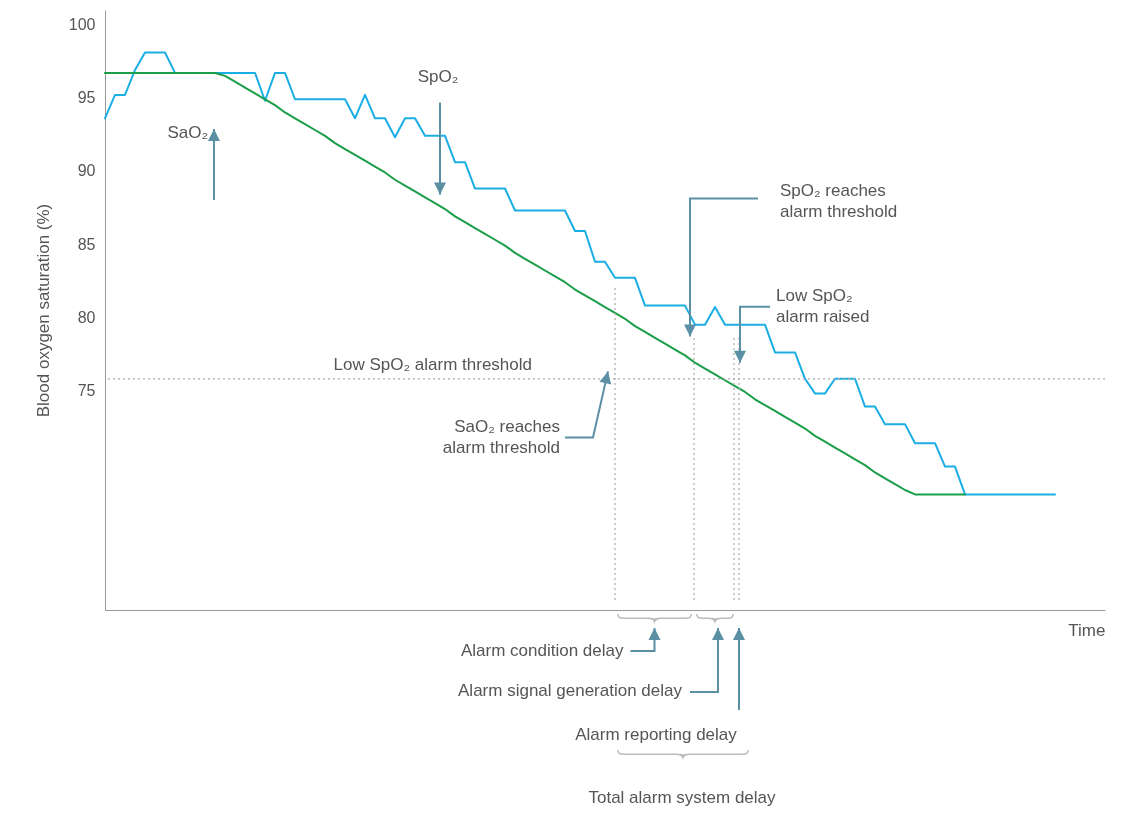 The height and width of the screenshot is (820, 1140). Describe the element at coordinates (839, 201) in the screenshot. I see `annotation: SpO₂ reaches alarm threshold` at that location.